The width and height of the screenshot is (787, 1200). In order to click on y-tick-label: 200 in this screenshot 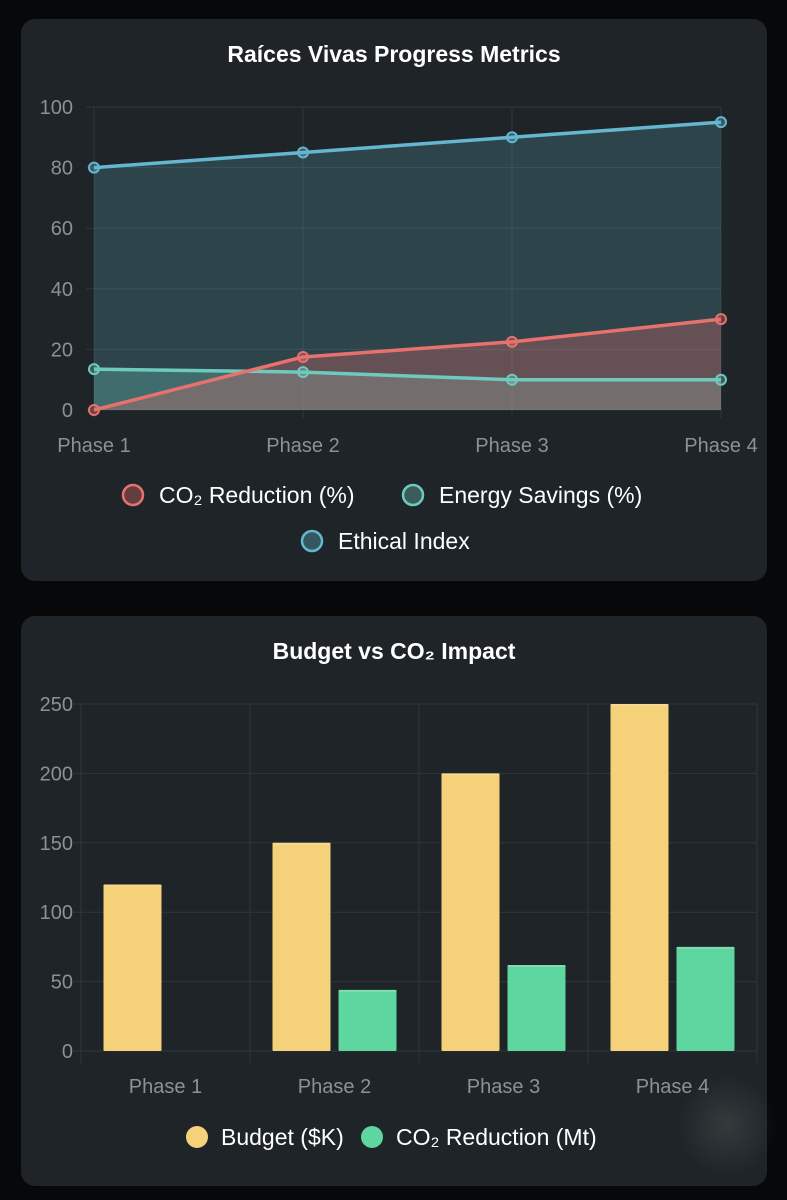, I will do `click(56, 774)`.